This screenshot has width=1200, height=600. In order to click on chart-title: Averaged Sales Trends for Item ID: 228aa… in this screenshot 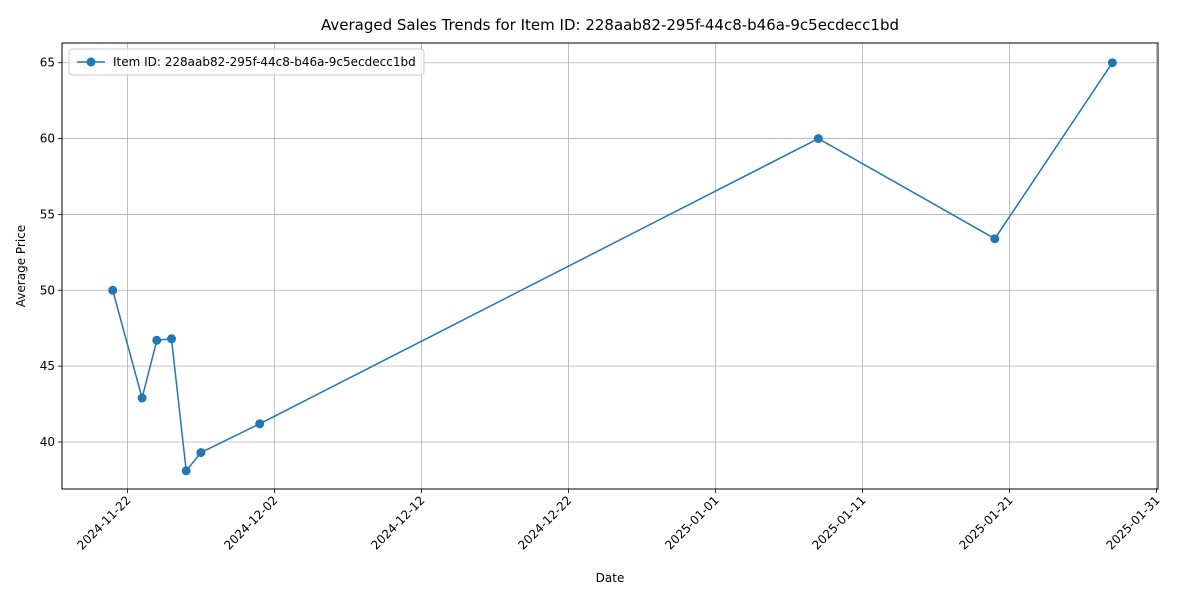, I will do `click(610, 25)`.